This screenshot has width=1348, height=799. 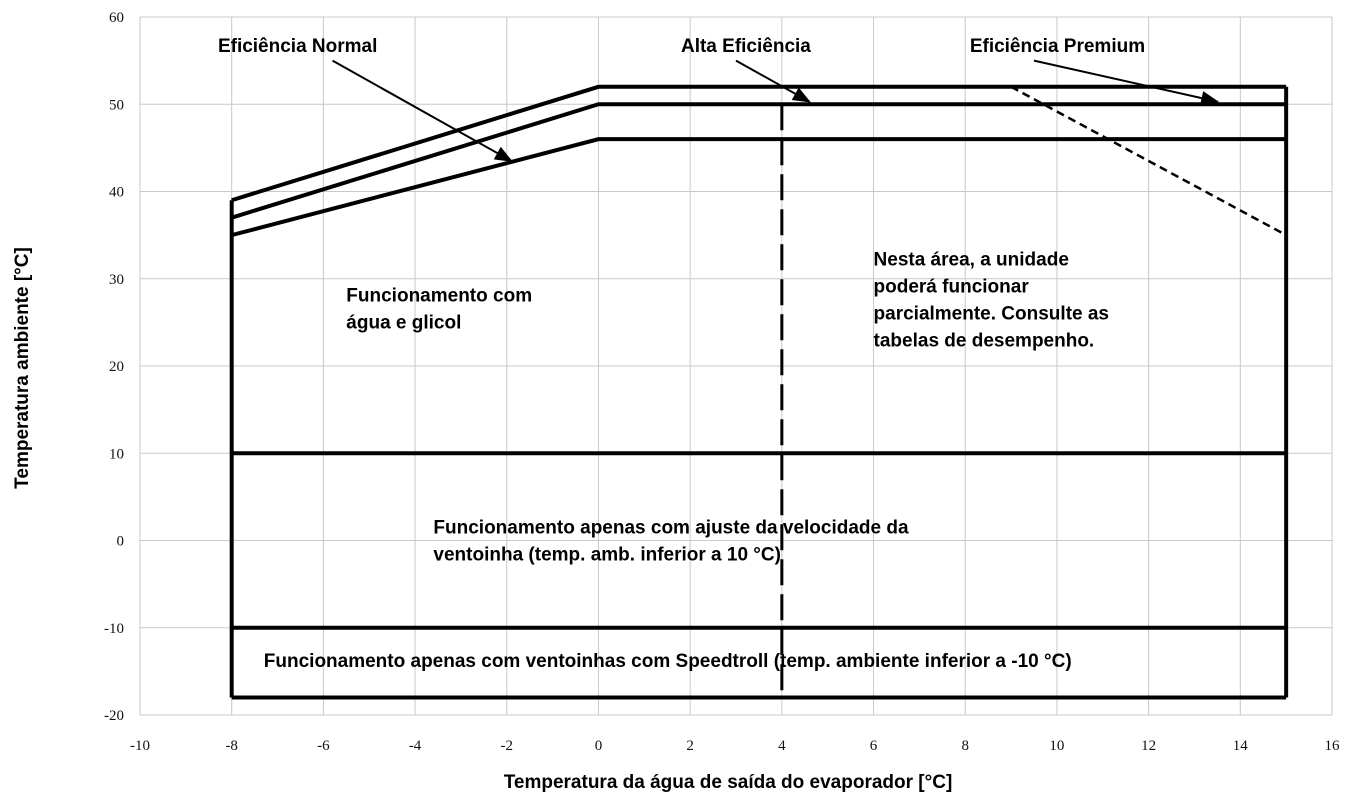 What do you see at coordinates (1148, 746) in the screenshot?
I see `x-tick-label: 12` at bounding box center [1148, 746].